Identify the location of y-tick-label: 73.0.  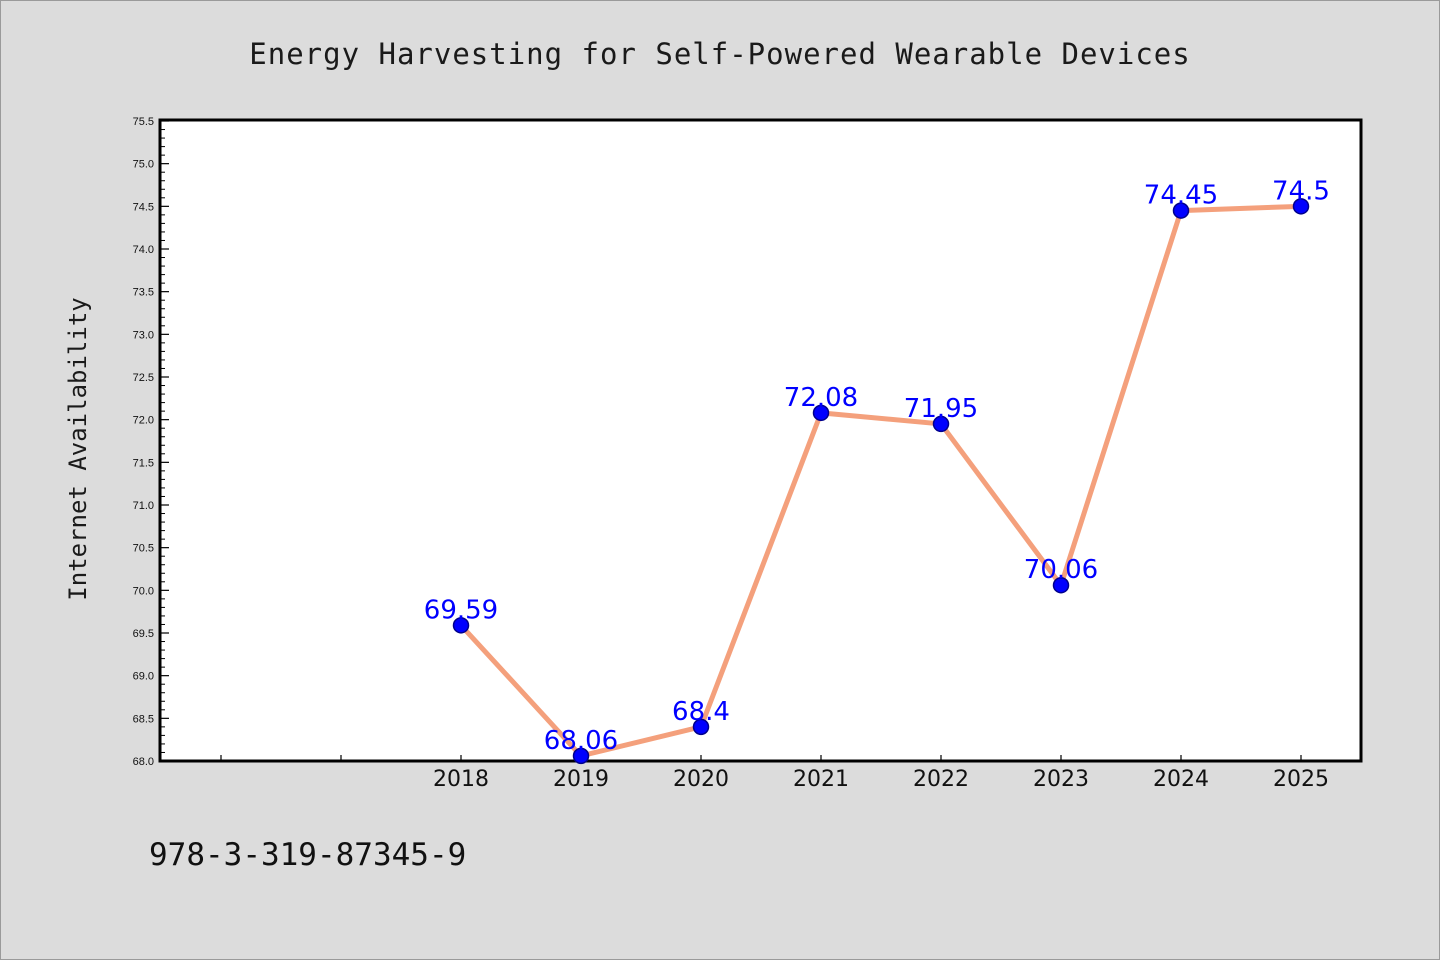
(143, 335).